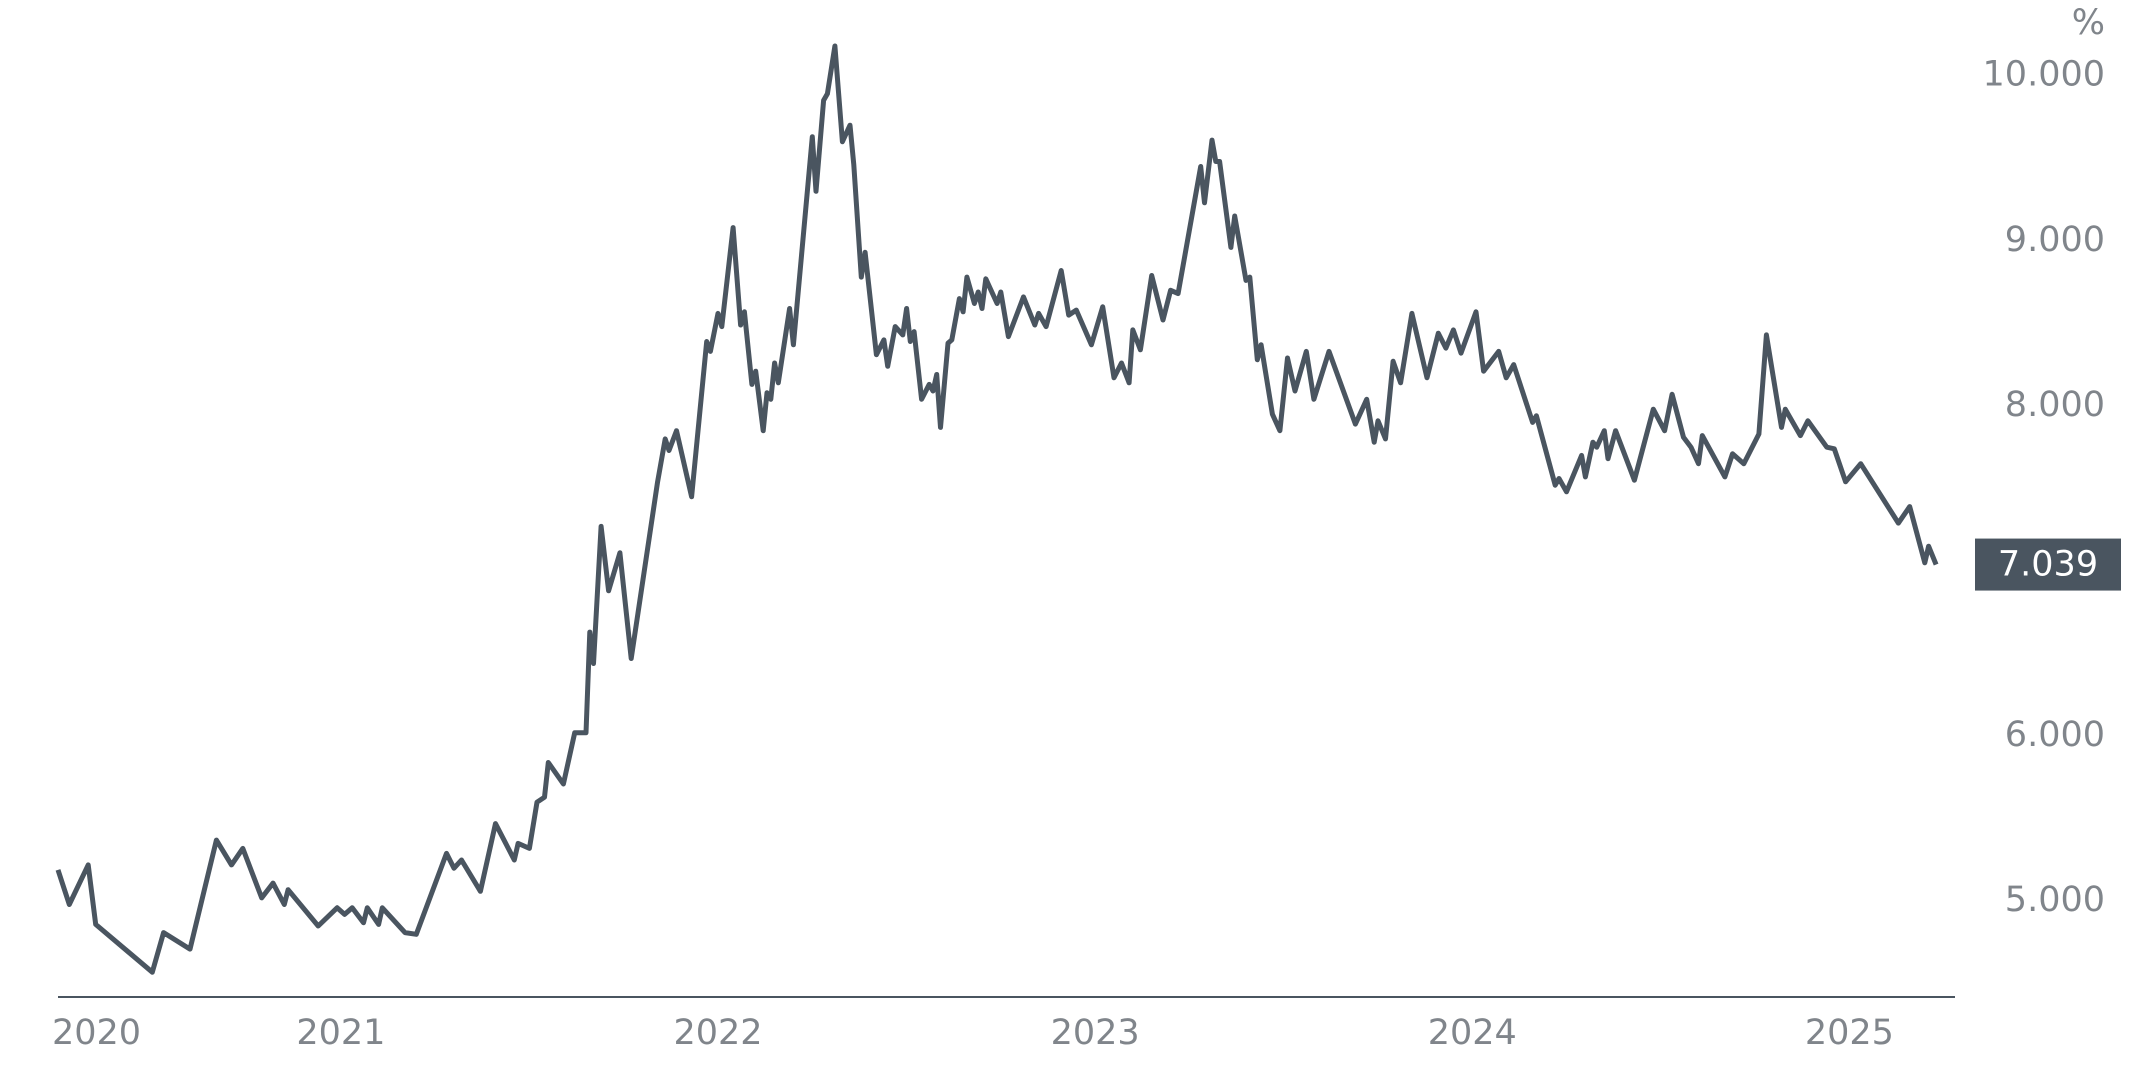 The image size is (2152, 1085). I want to click on y-tick-label: 10.000, so click(2044, 75).